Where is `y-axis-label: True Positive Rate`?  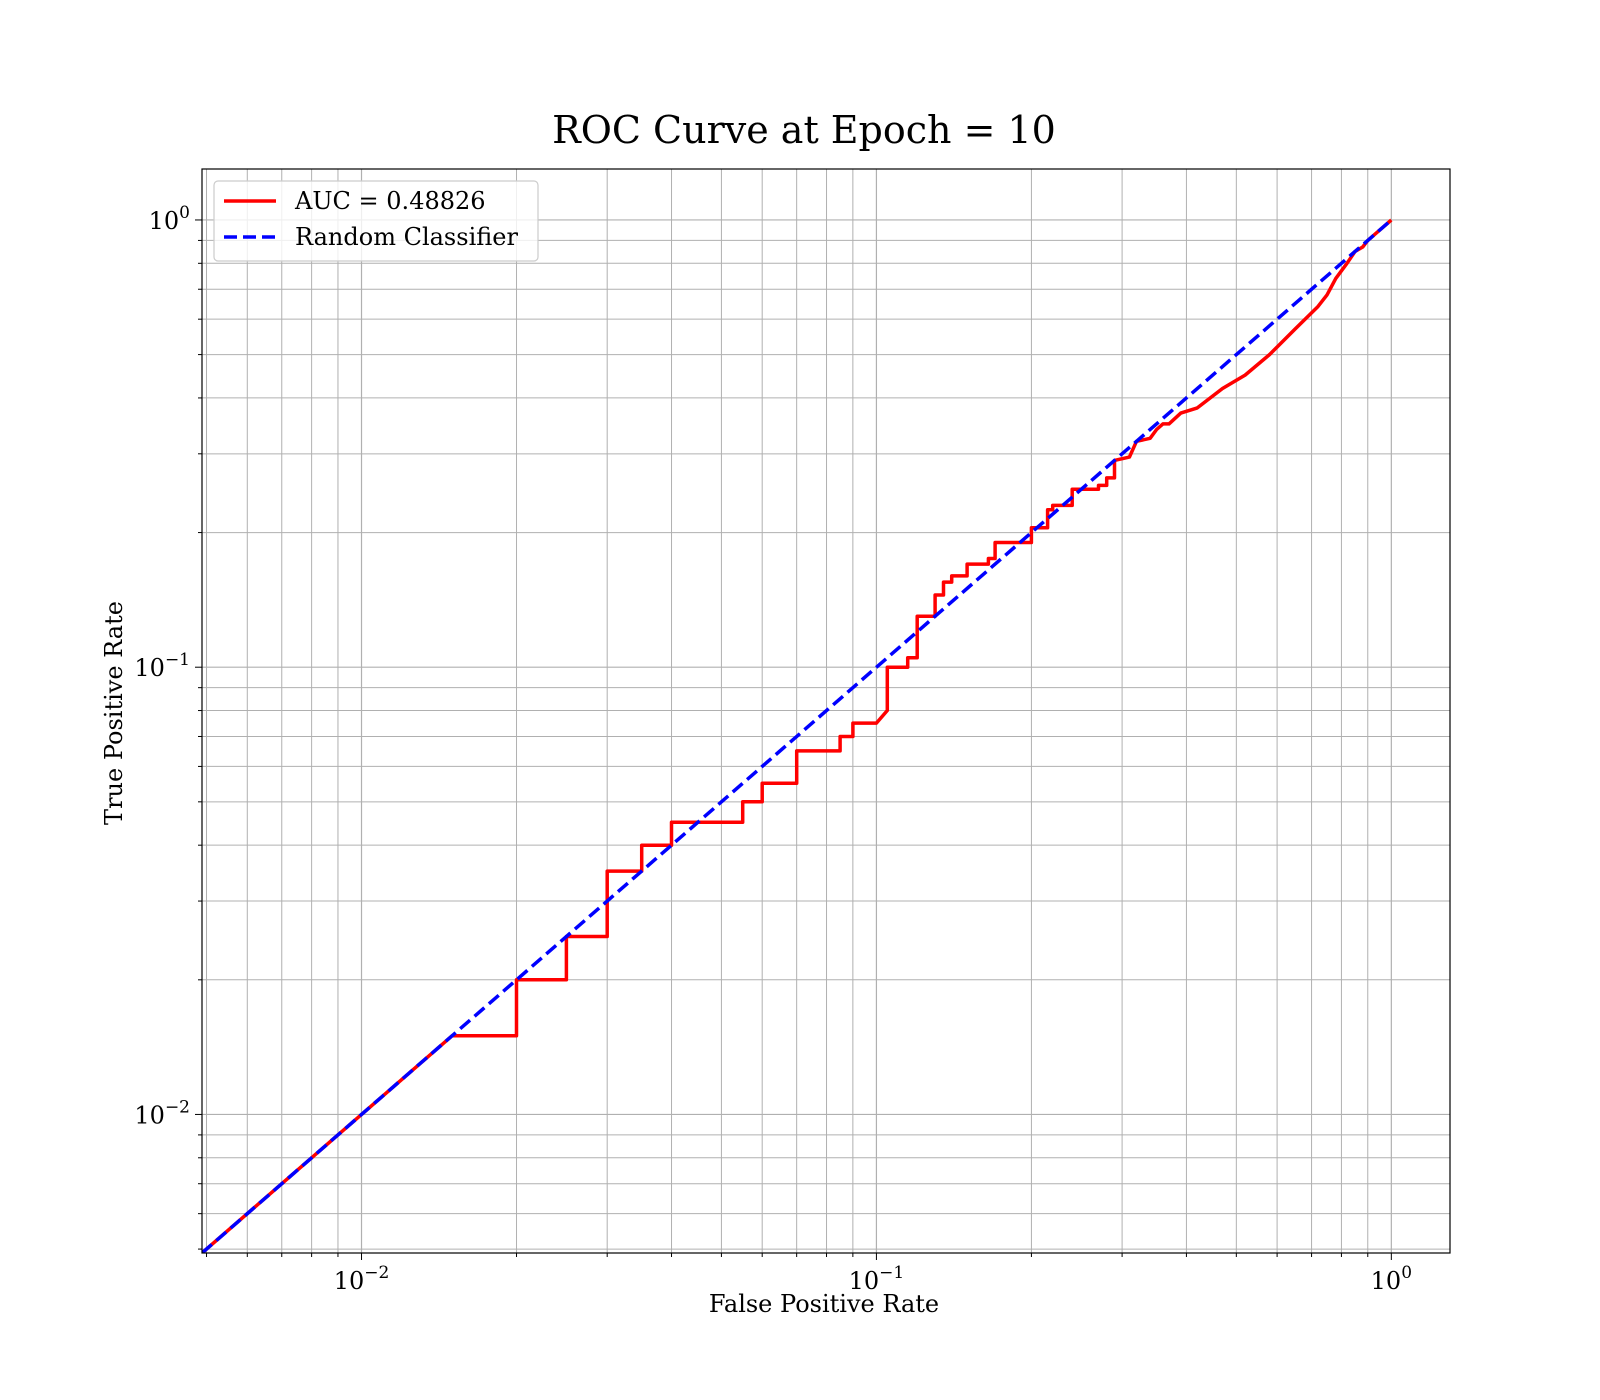
y-axis-label: True Positive Rate is located at coordinates (114, 713).